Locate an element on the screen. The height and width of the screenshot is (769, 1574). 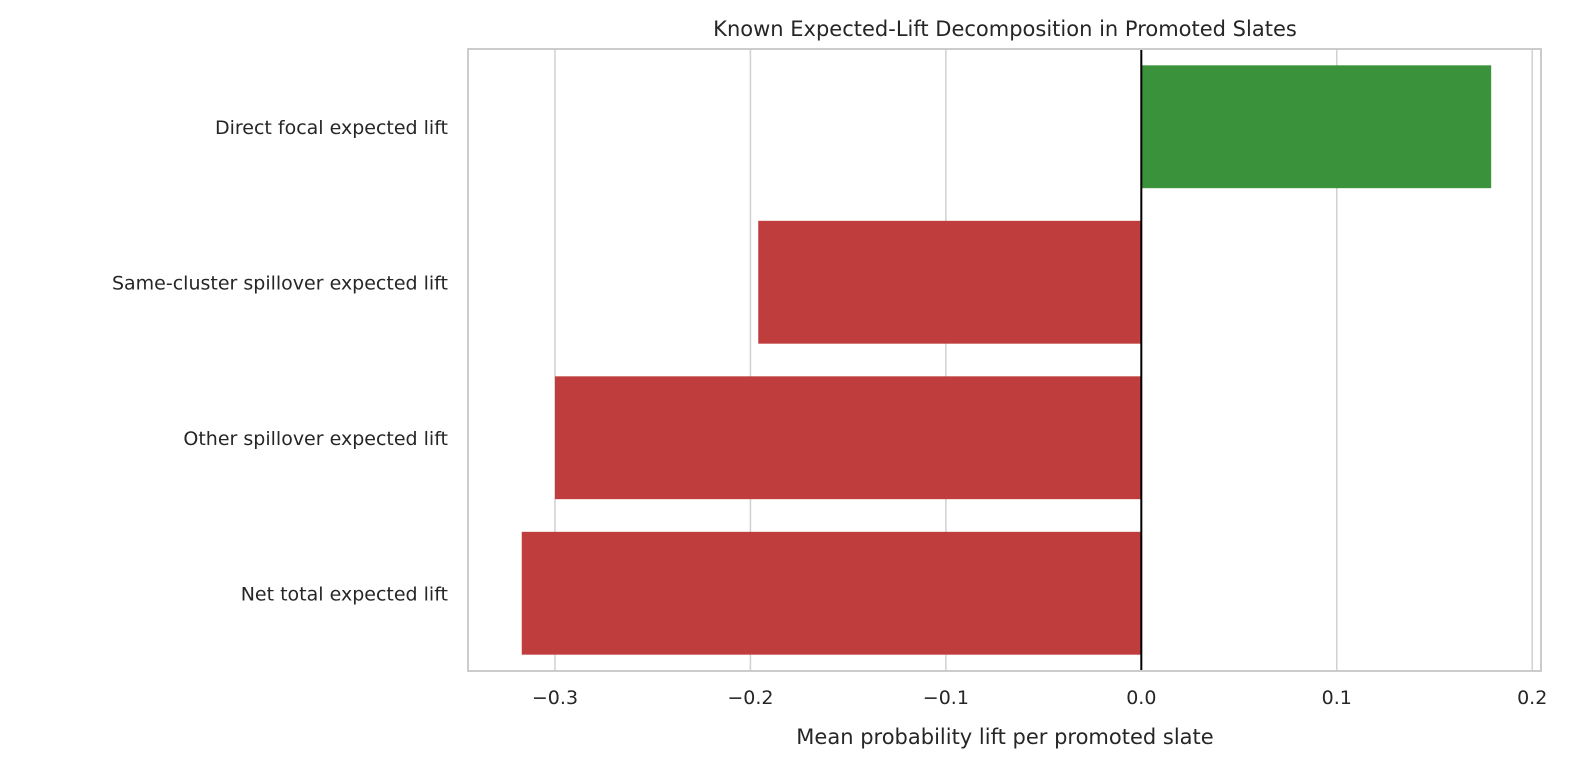
category-label: Net total expected lift is located at coordinates (344, 594).